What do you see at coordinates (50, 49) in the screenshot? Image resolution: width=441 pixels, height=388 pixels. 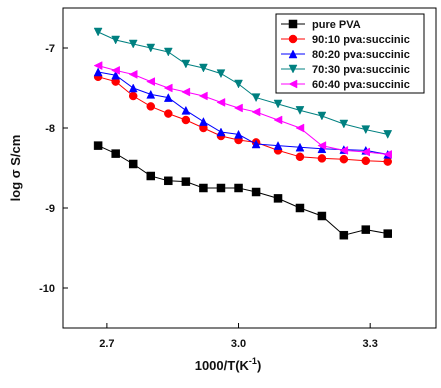 I see `y-tick-label: -7` at bounding box center [50, 49].